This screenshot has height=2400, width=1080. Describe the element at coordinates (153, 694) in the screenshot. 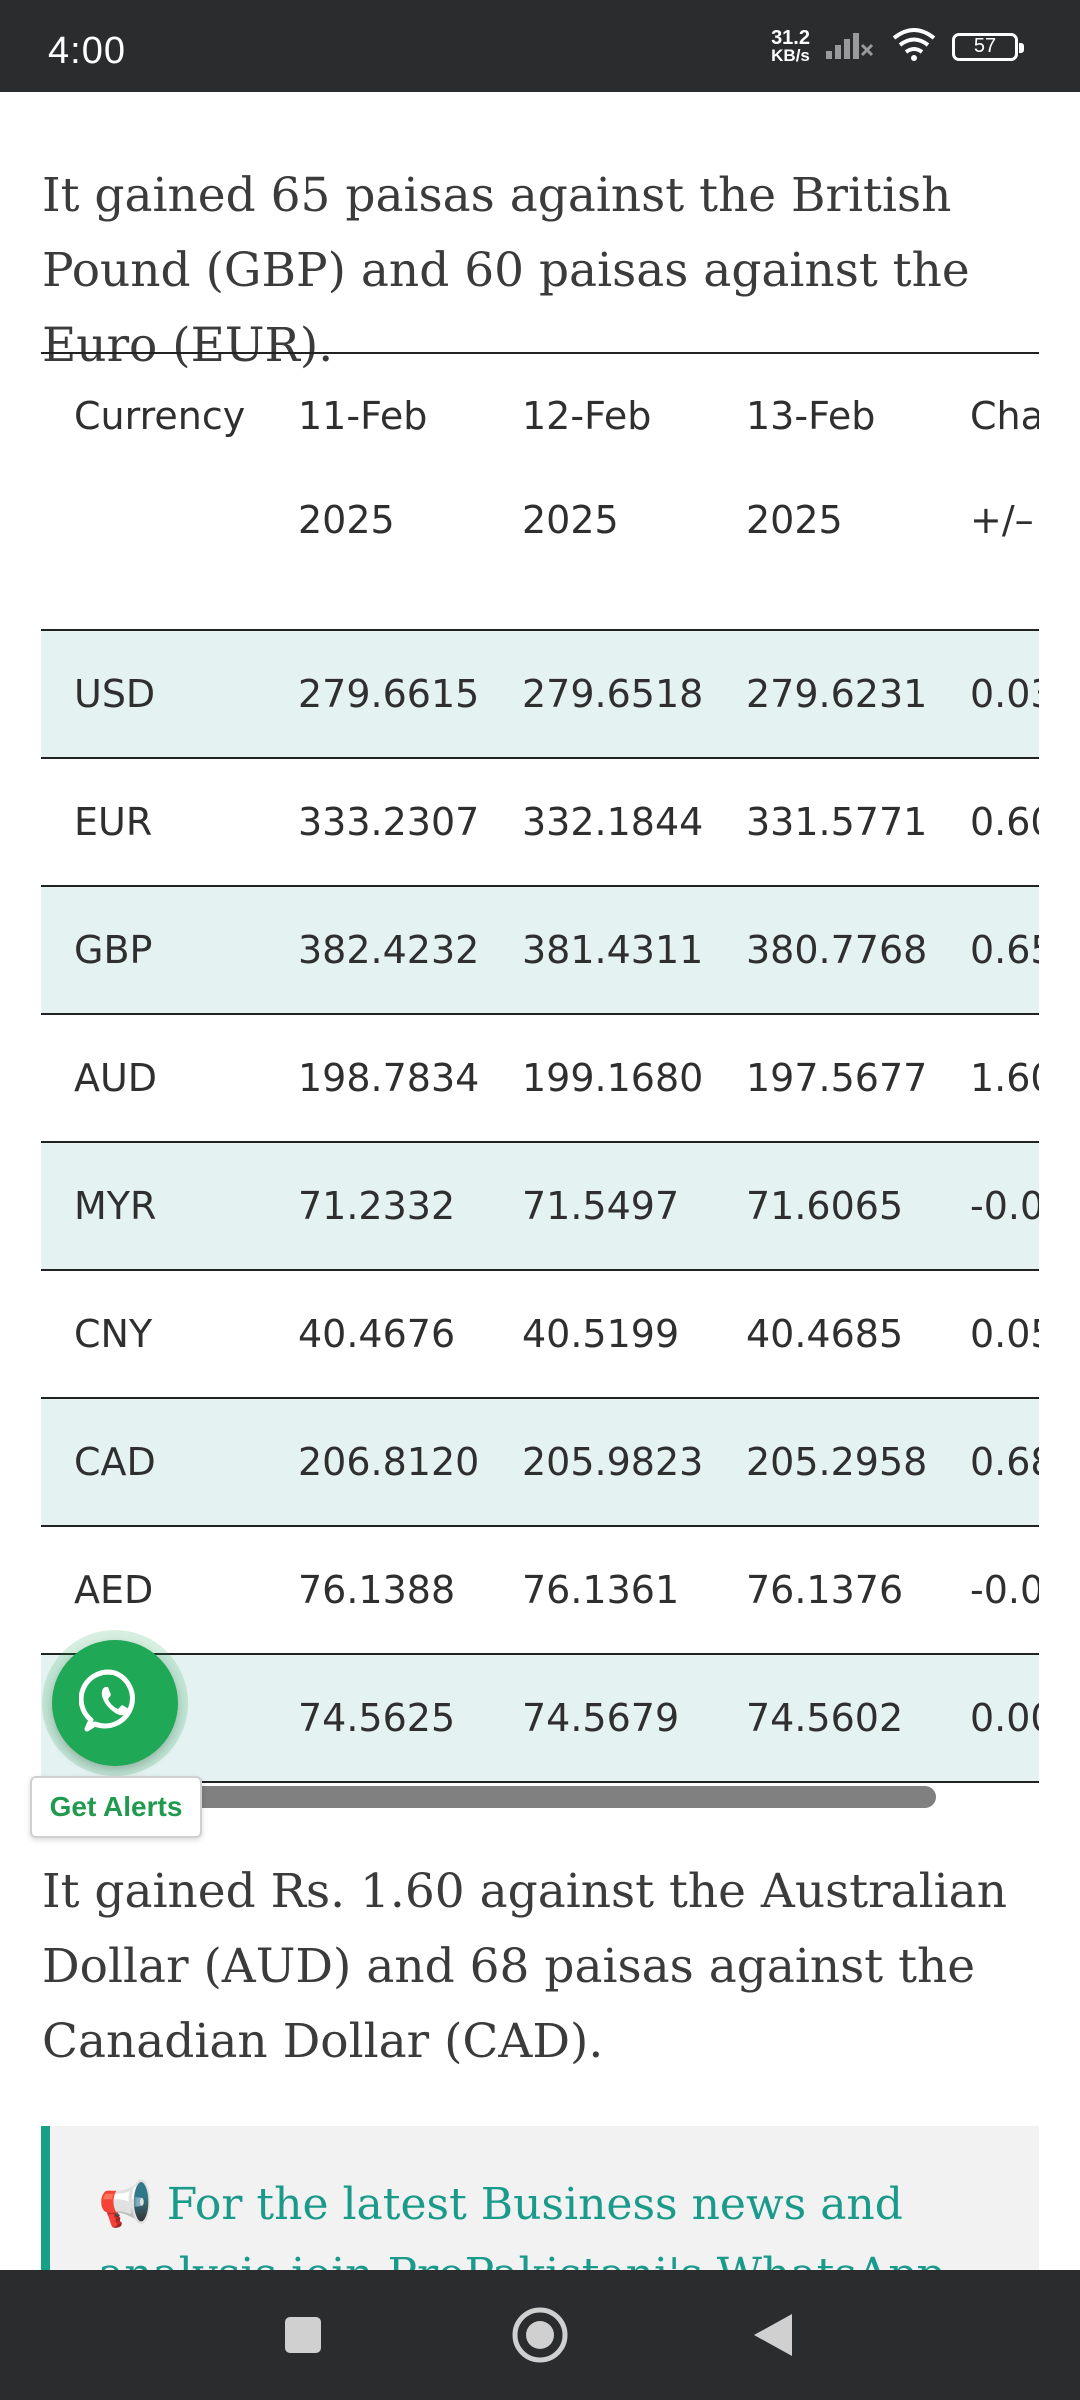

I see `currency-code-cell: USD` at that location.